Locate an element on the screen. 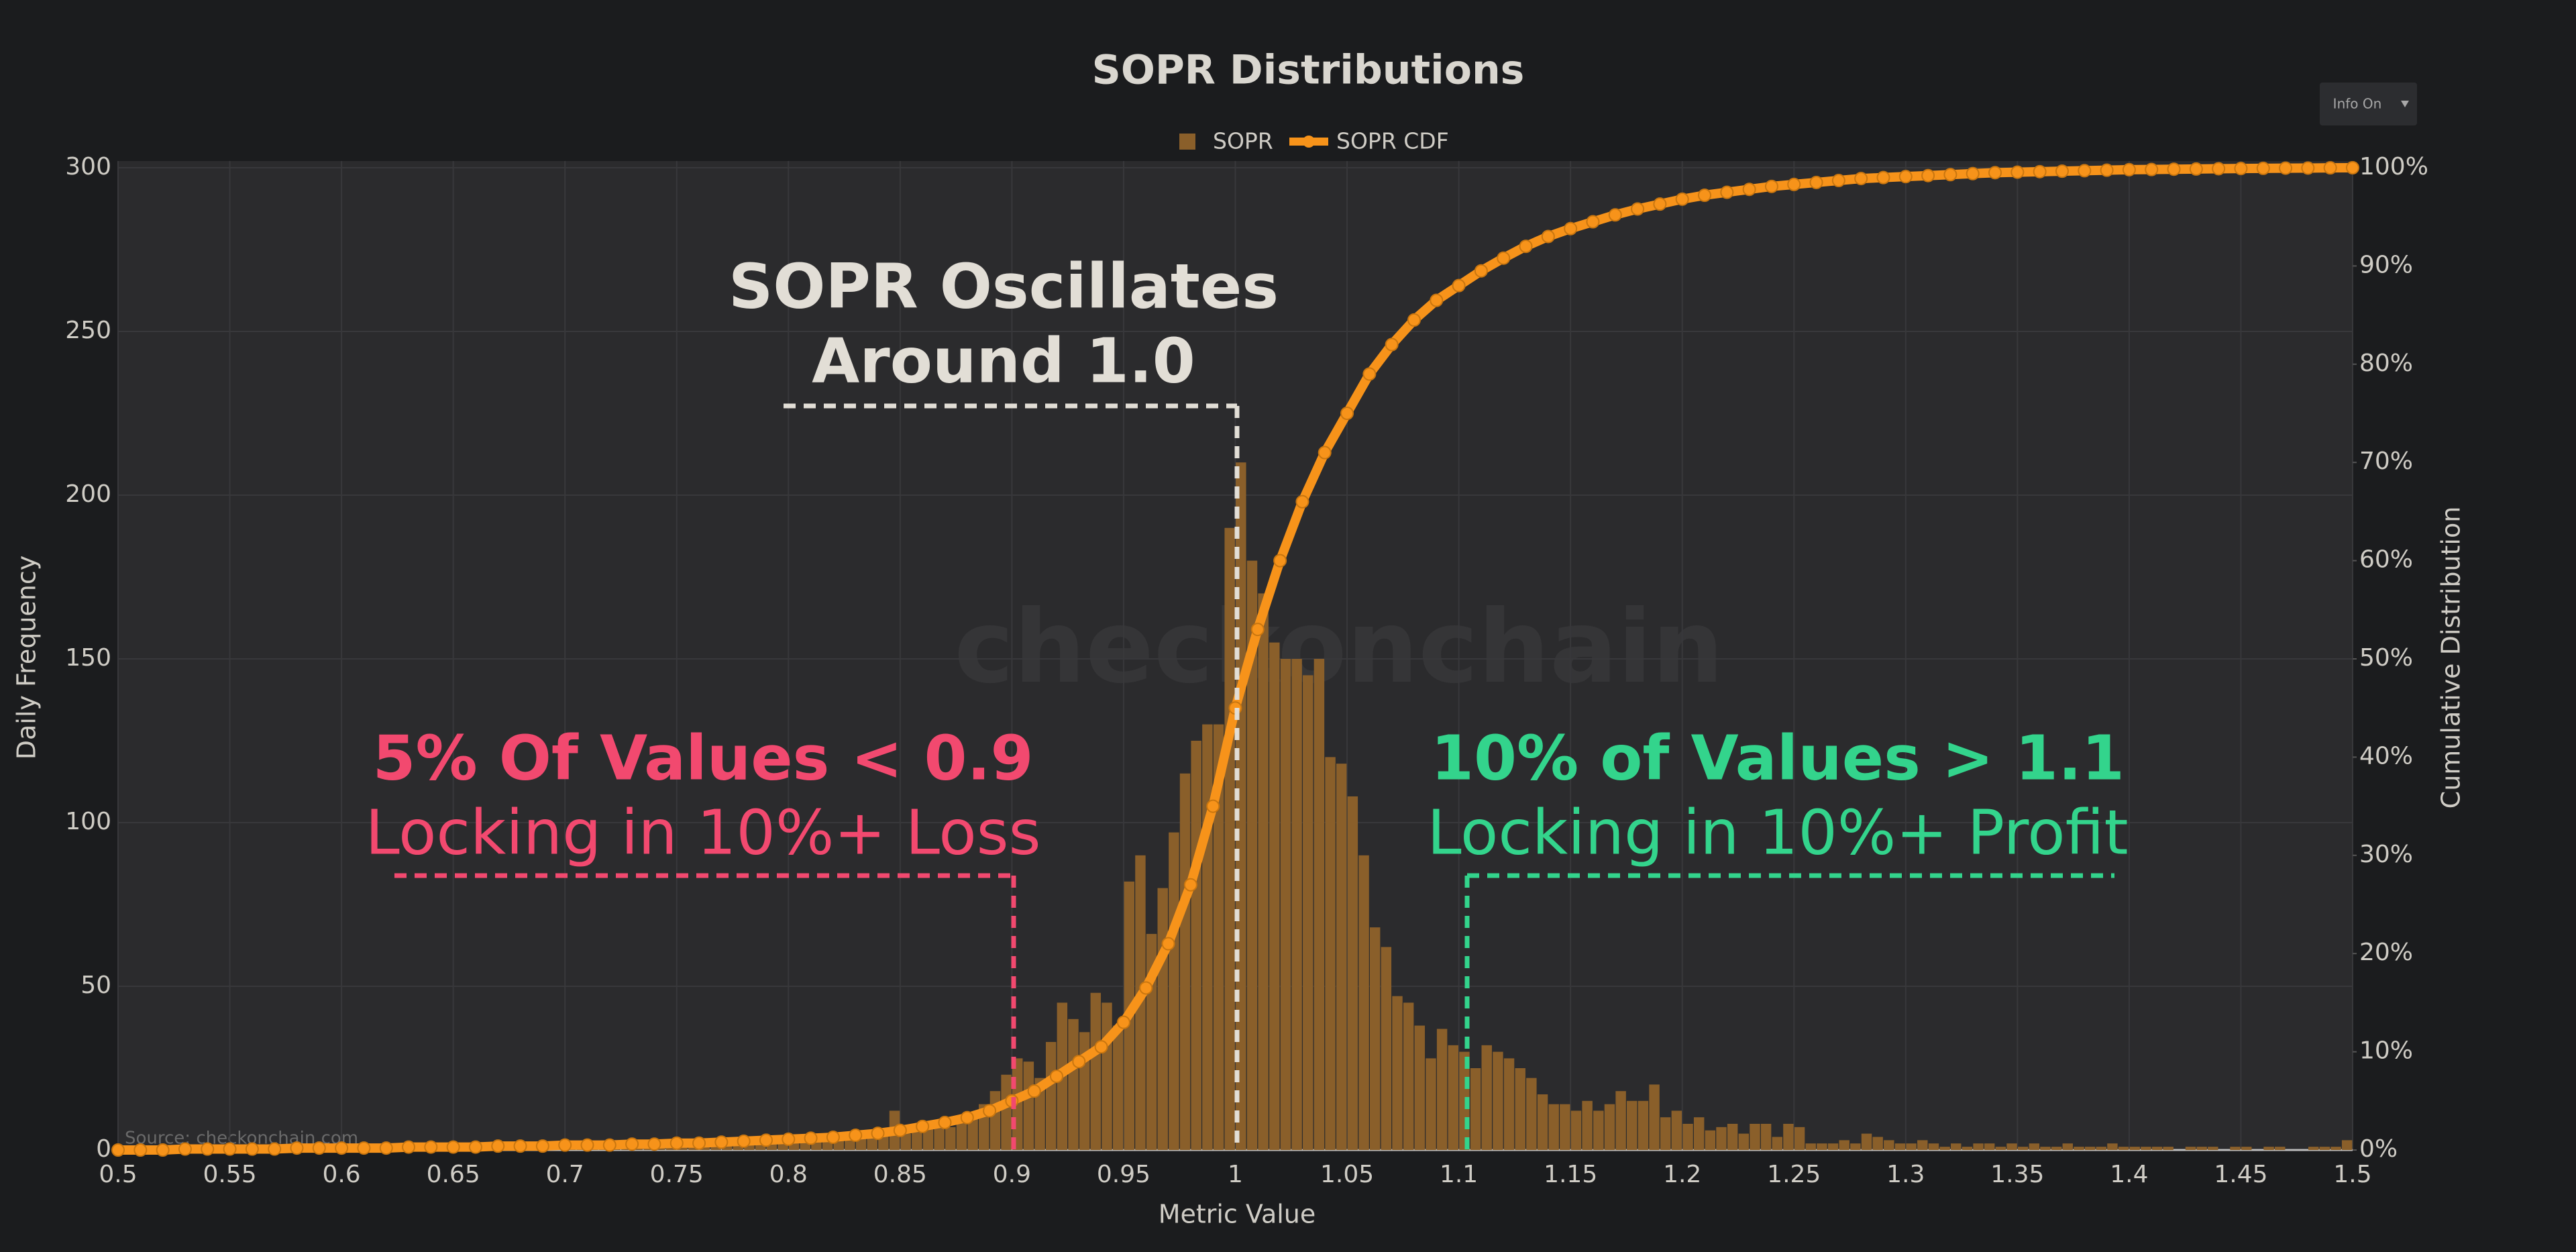 The image size is (2576, 1252). y2-tick-label: 50% is located at coordinates (2386, 658).